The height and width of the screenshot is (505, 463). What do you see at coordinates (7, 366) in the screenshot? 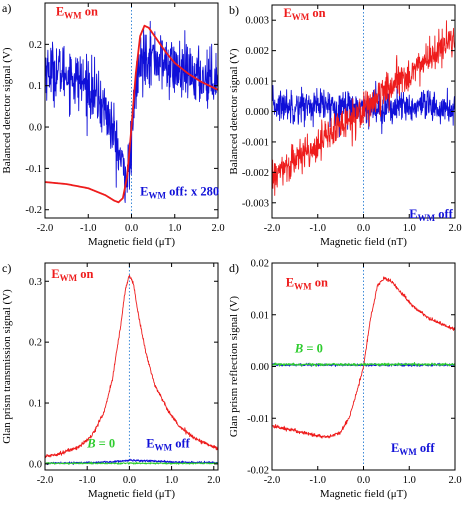
I see `y-axis-label: Glan prism transmission signal (V)` at bounding box center [7, 366].